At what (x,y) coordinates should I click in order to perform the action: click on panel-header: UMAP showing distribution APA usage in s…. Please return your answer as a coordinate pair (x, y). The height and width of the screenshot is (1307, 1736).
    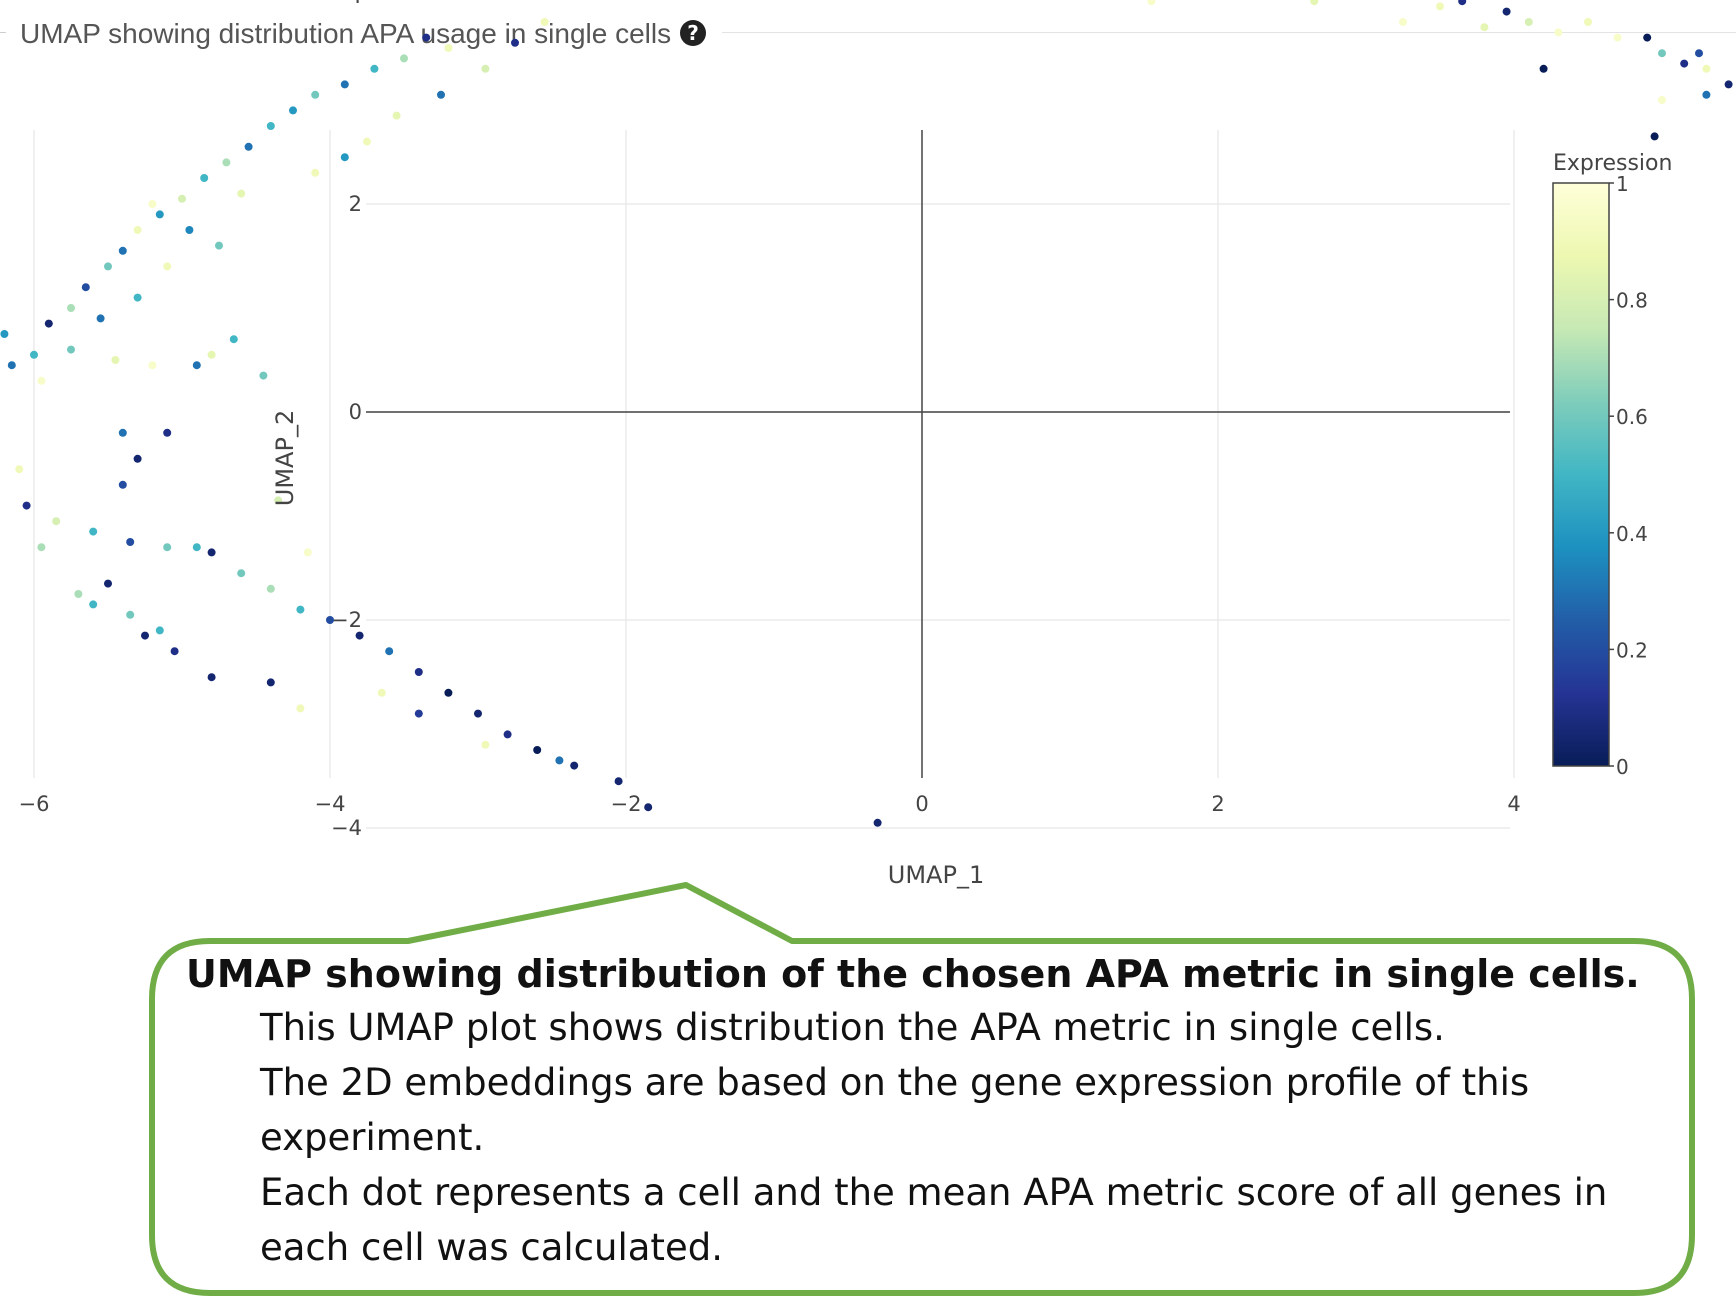
    Looking at the image, I should click on (868, 33).